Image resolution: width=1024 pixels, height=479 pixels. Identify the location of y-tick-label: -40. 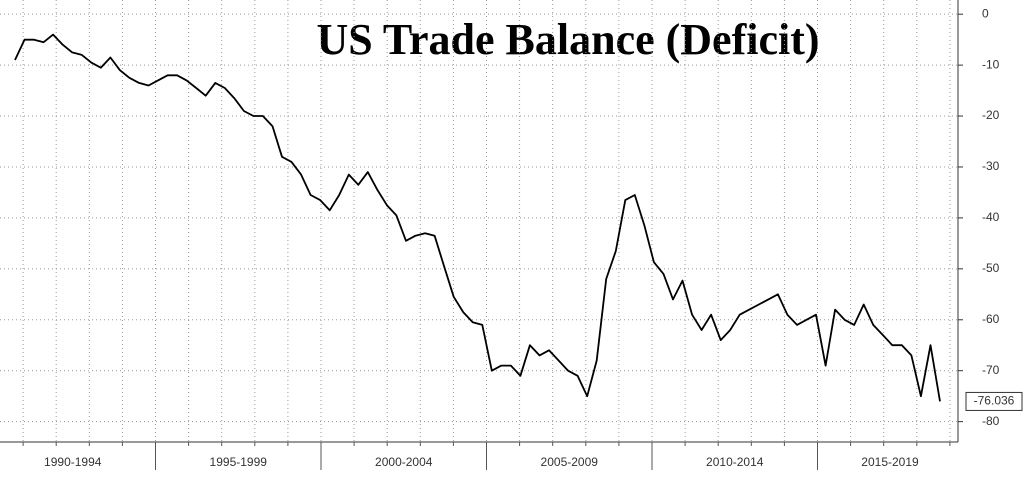
(991, 217).